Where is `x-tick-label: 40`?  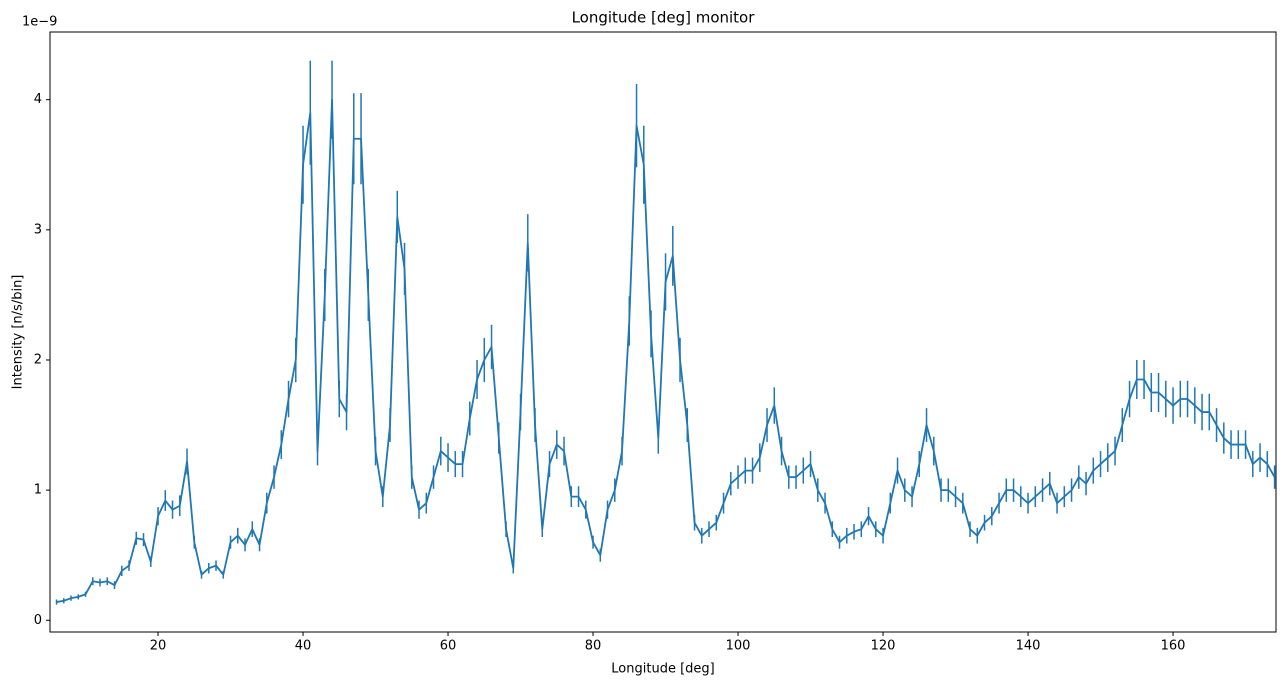 x-tick-label: 40 is located at coordinates (303, 646).